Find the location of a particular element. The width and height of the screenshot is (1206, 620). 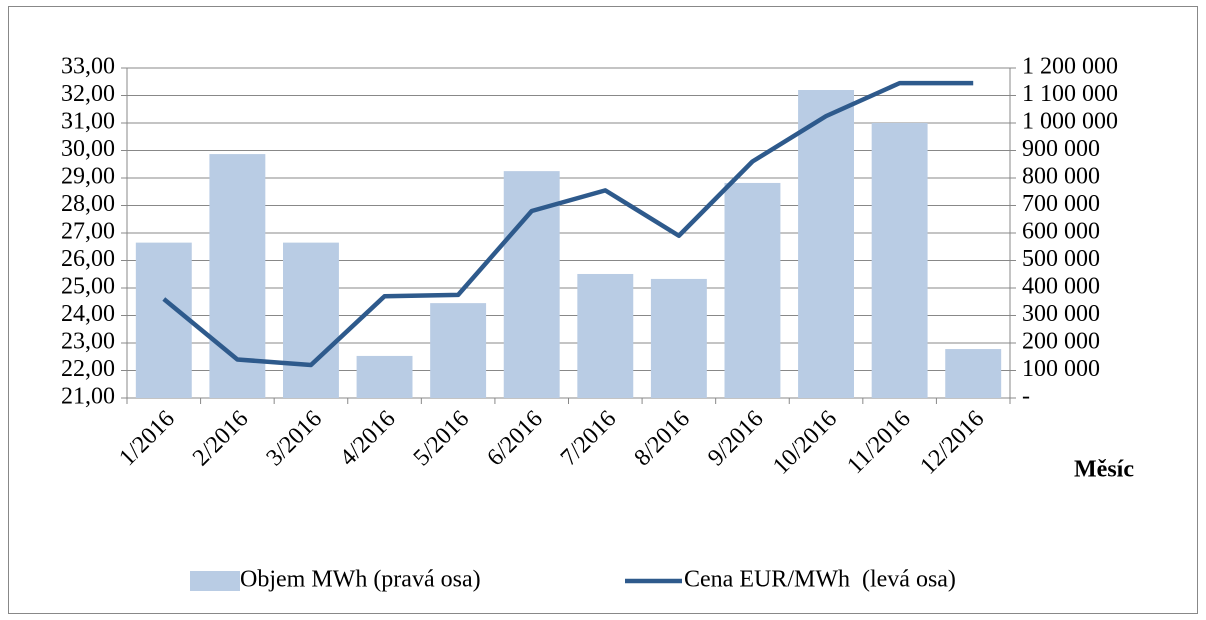

y2-tick-label: 200 000 is located at coordinates (1061, 342).